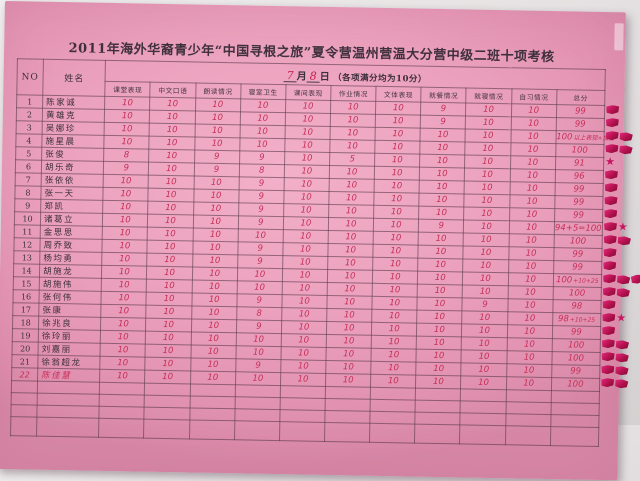  Describe the element at coordinates (72, 167) in the screenshot. I see `student-name: 胡乐奇` at that location.